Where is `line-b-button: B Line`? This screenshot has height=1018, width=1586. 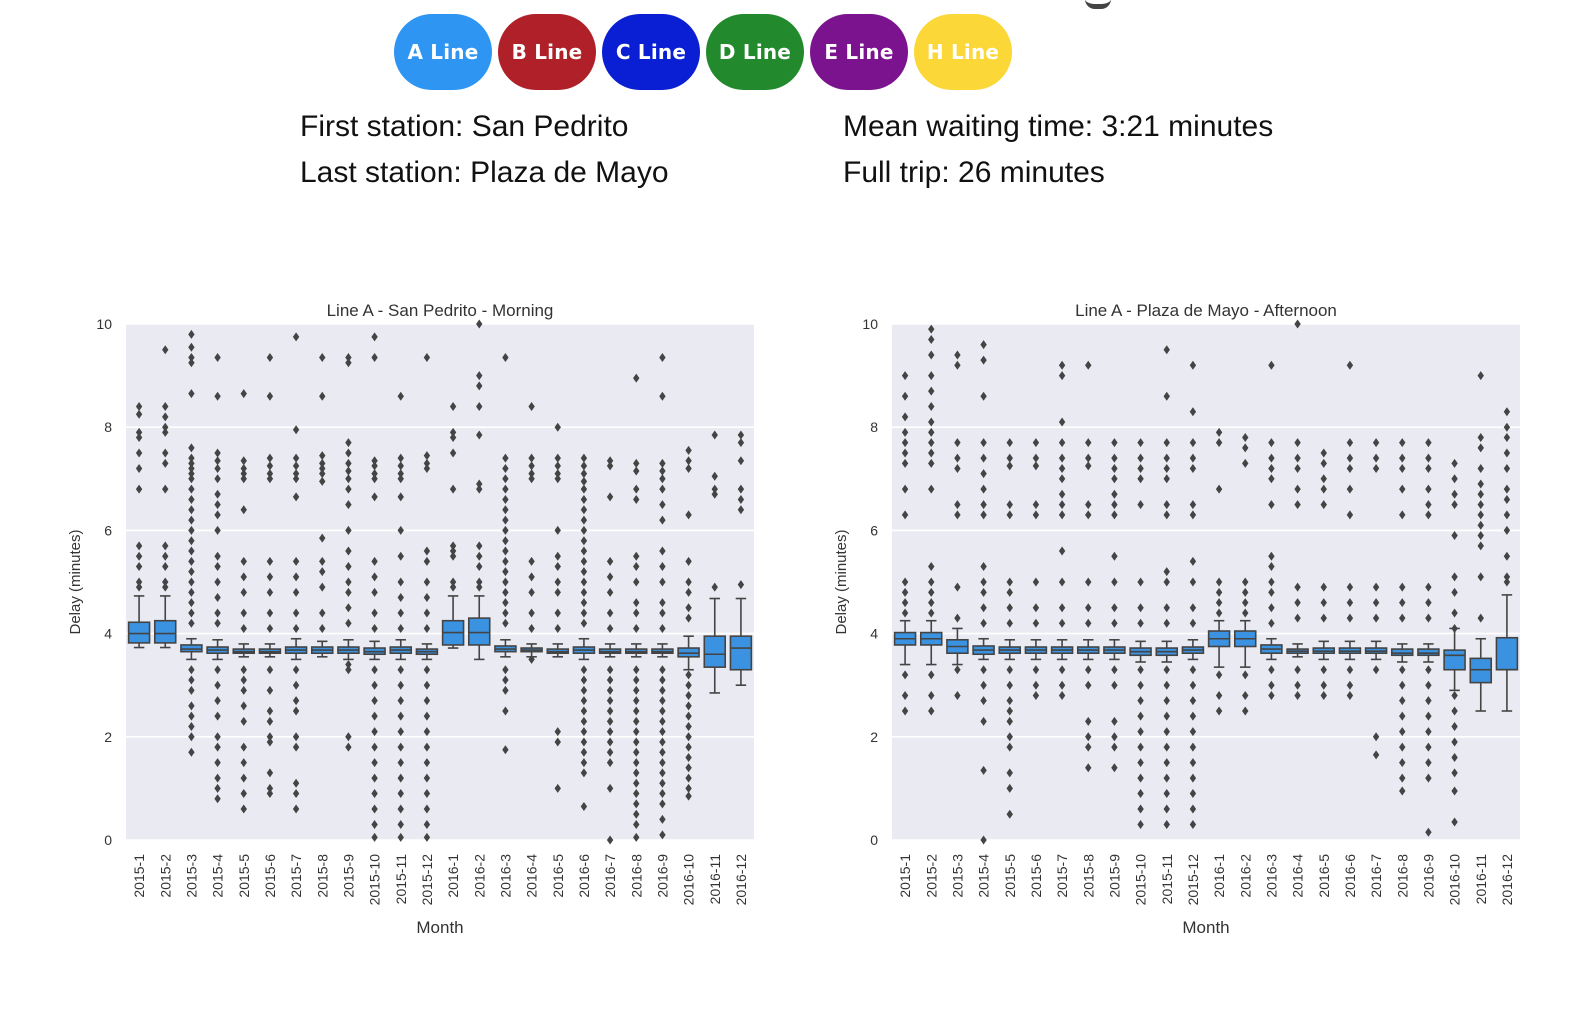 line-b-button: B Line is located at coordinates (547, 52).